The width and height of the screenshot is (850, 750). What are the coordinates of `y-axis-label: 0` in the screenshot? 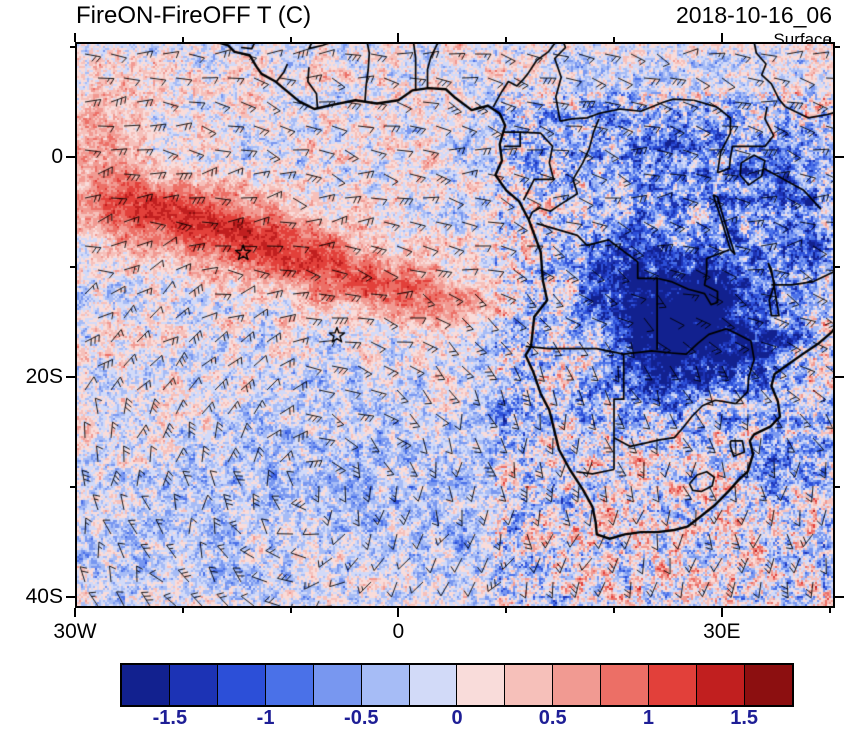 It's located at (57, 157).